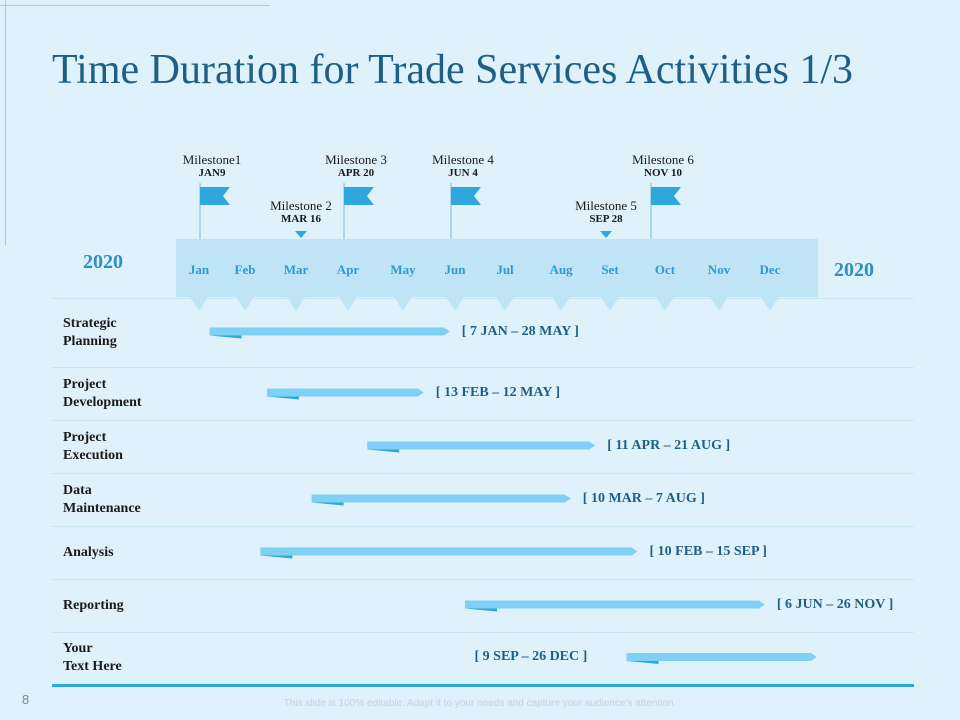  I want to click on activity-range: [ 11 APR – 21 AUG ], so click(669, 445).